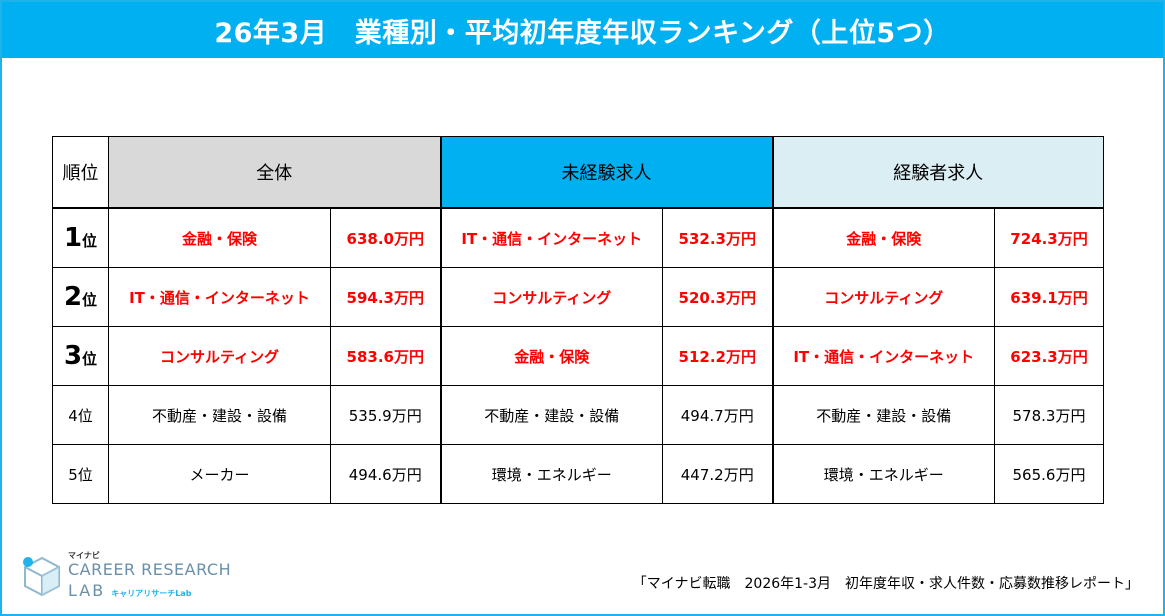 The height and width of the screenshot is (616, 1165). Describe the element at coordinates (717, 415) in the screenshot. I see `salary-inexperienced: 494.7万円` at that location.